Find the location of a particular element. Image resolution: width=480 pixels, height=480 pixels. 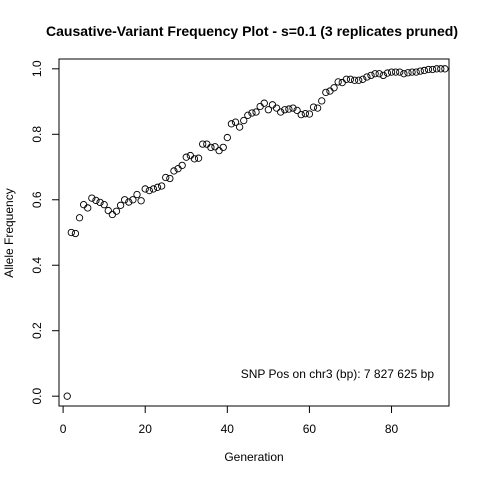

x-axis: 0 20 40 60 80 is located at coordinates (229, 420).